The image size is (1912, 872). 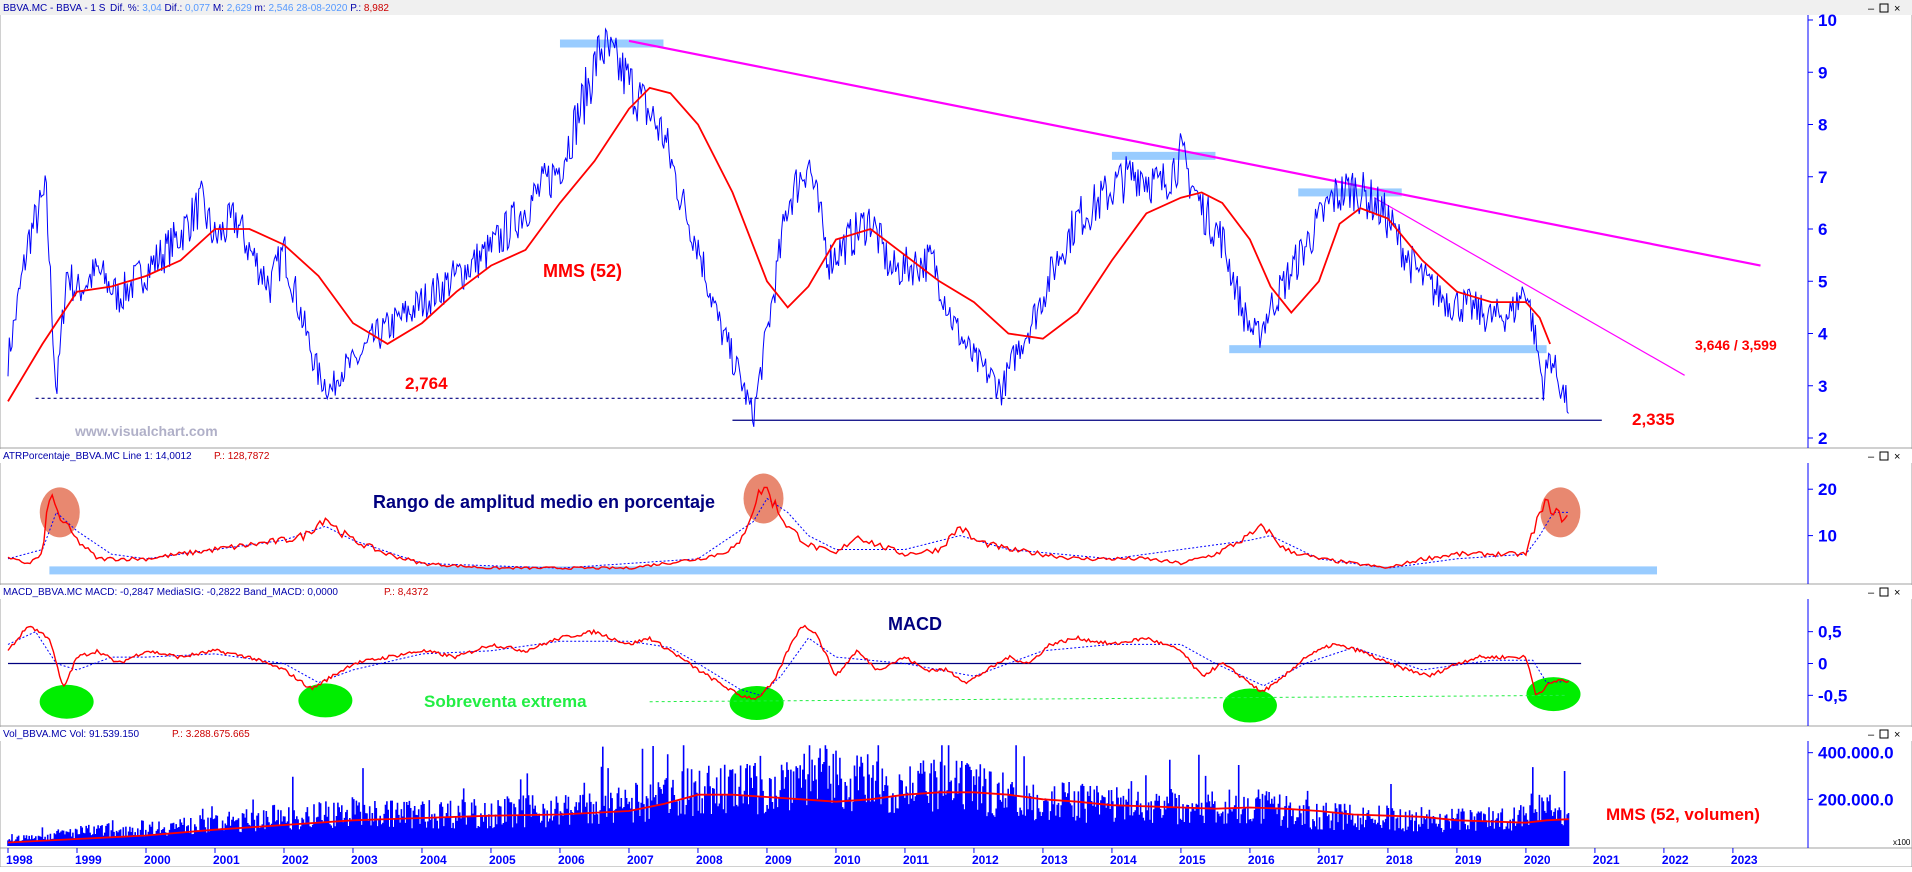 I want to click on price-y-tick-label: 3, so click(x=1822, y=386).